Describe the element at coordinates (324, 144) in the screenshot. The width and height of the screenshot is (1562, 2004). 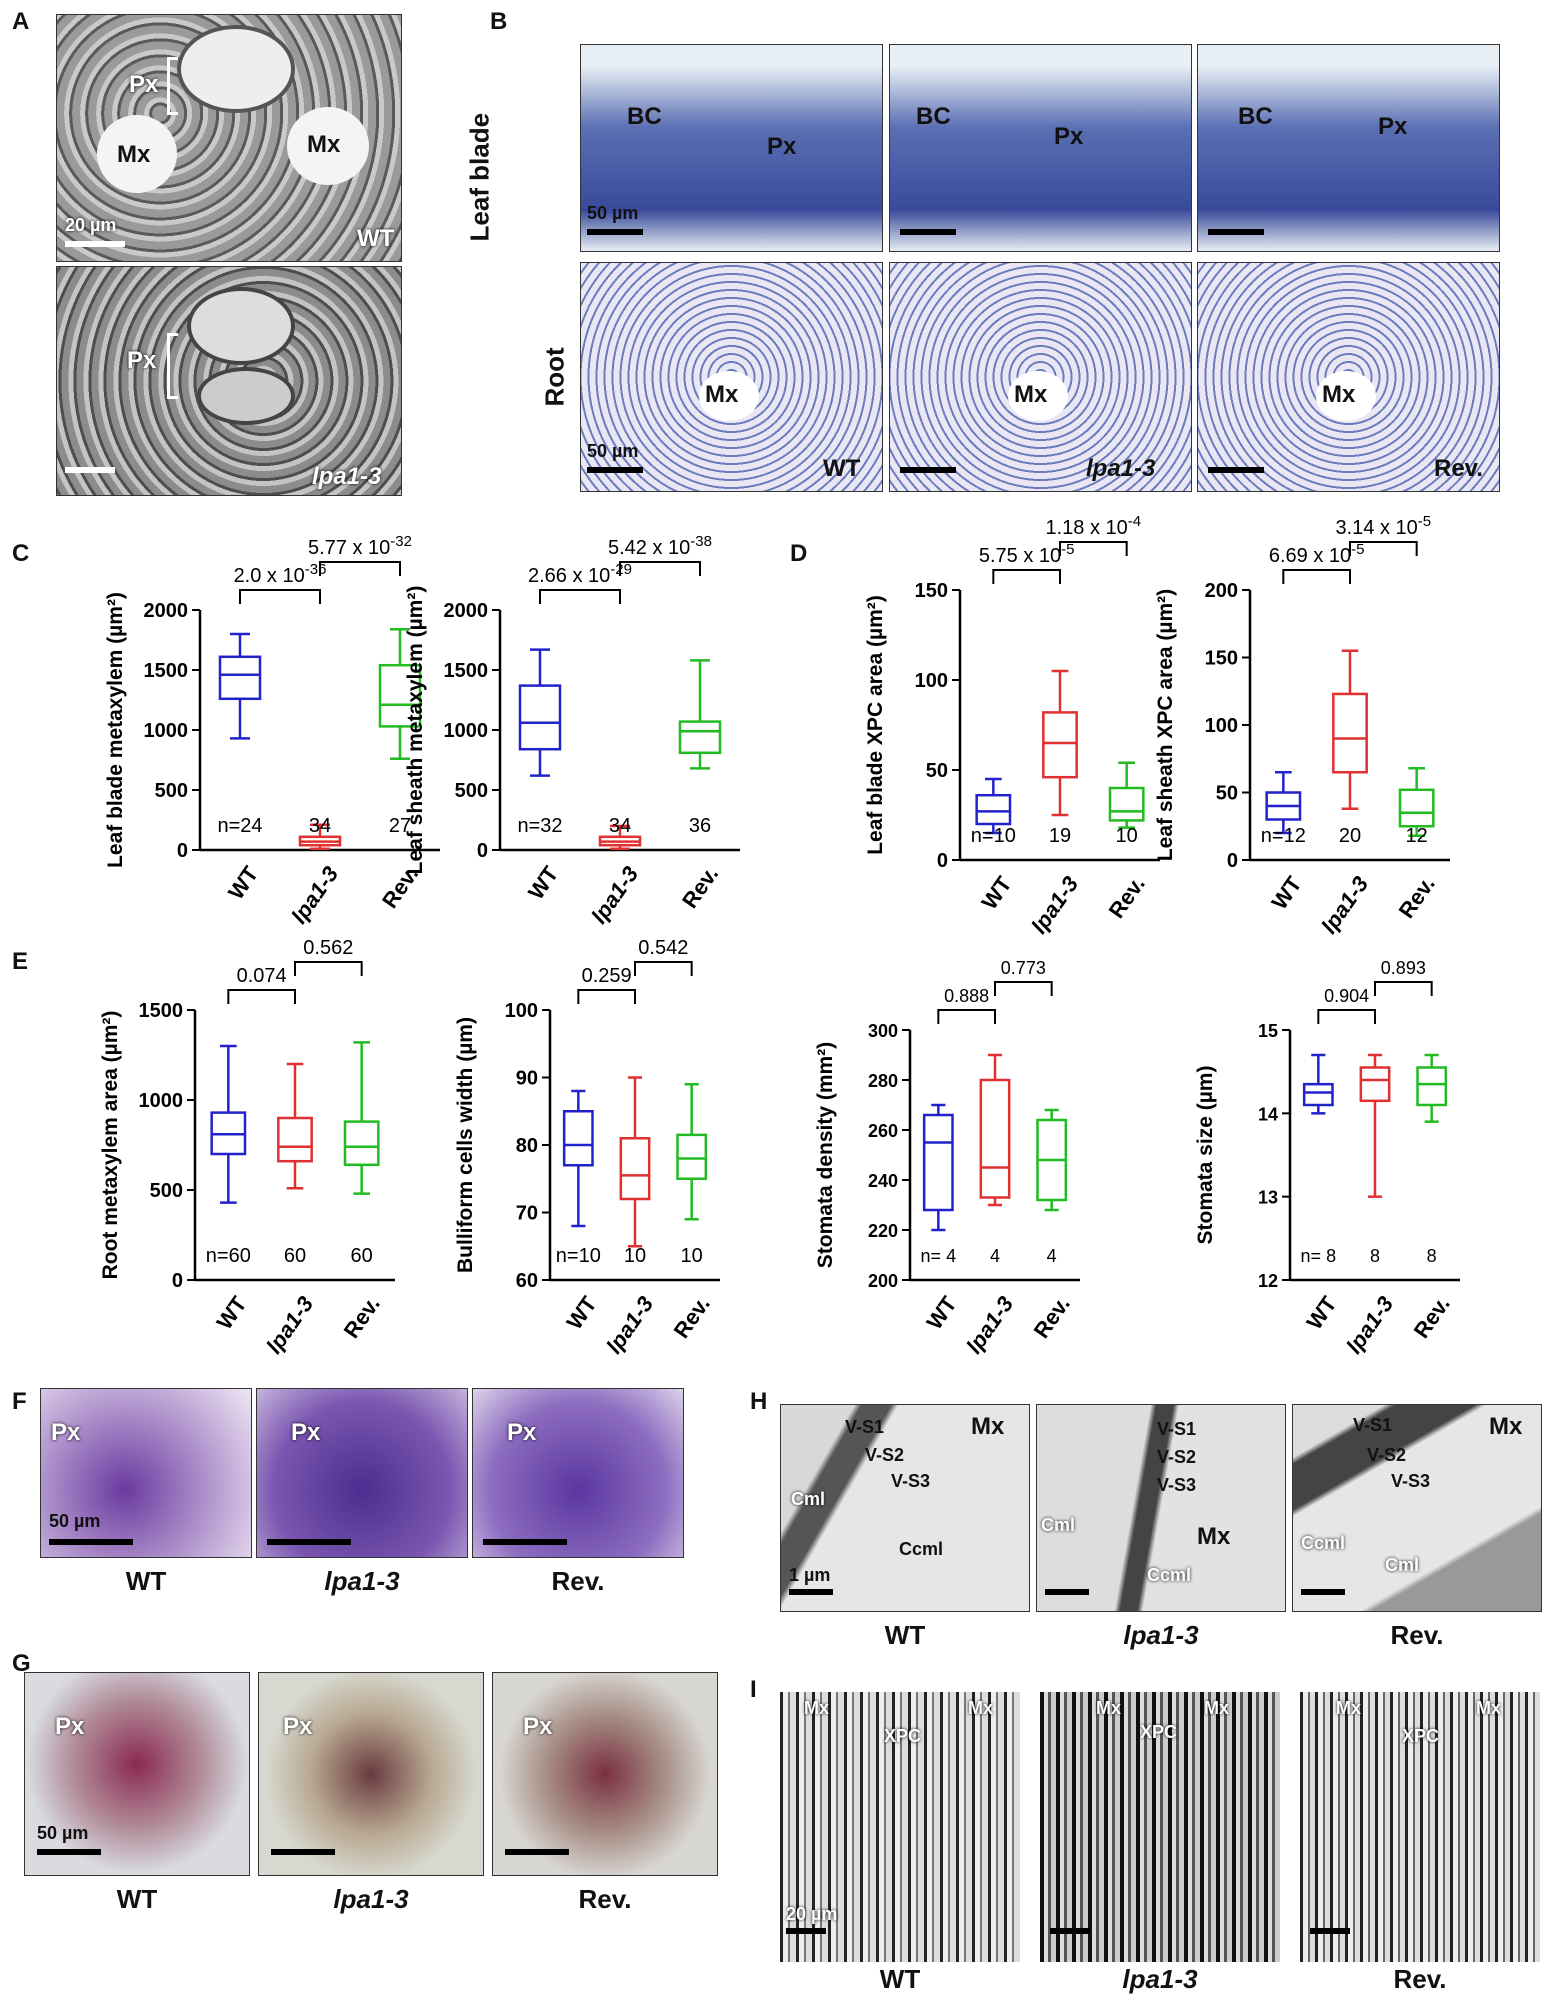
I see `mx-label-right: Mx` at that location.